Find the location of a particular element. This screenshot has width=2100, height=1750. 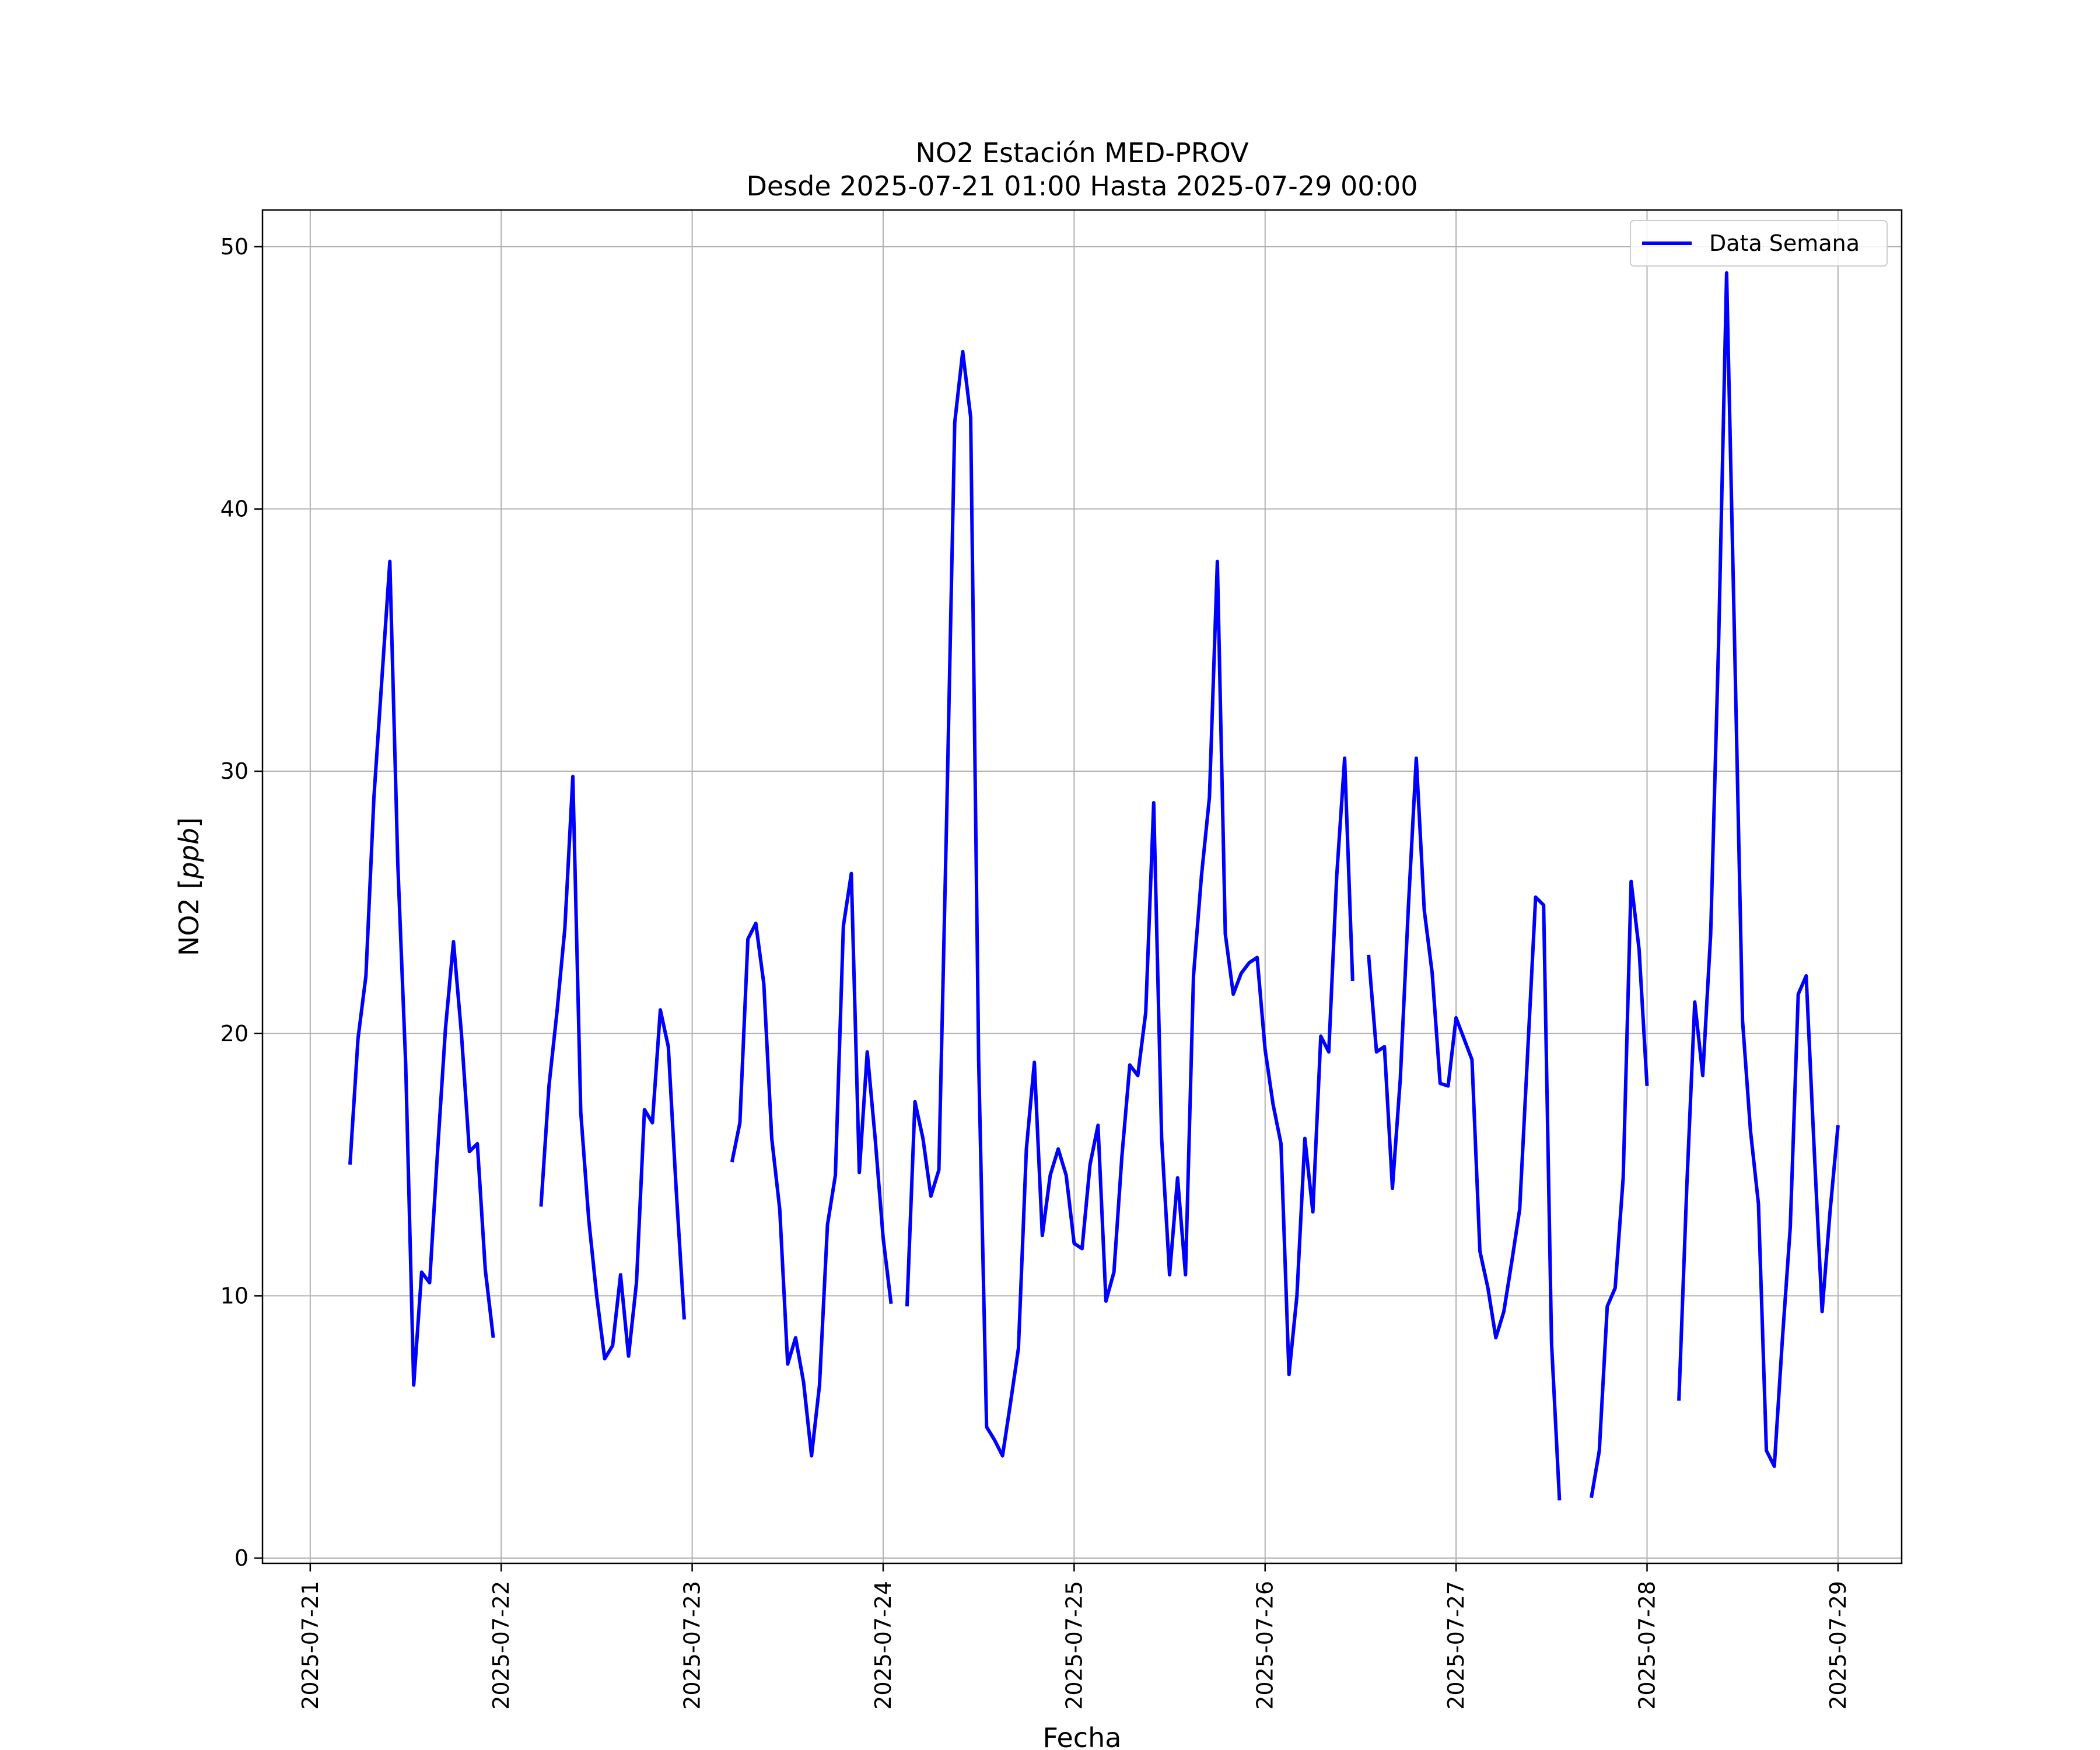

y-tick-label: 50 is located at coordinates (235, 247).